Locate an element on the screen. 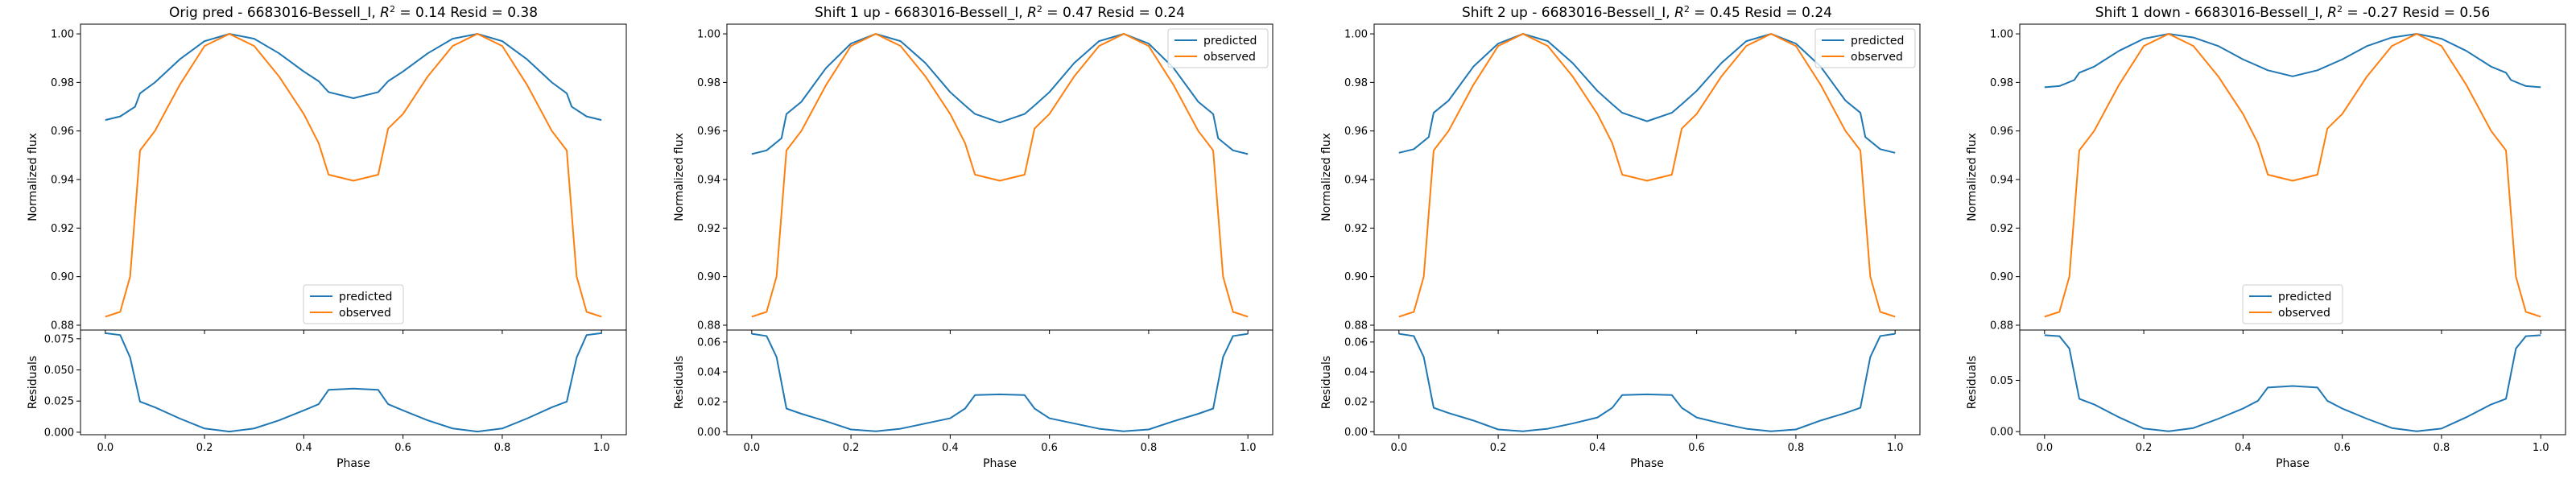  title-suffix: = -0.27 Resid = 0.56 is located at coordinates (2416, 13).